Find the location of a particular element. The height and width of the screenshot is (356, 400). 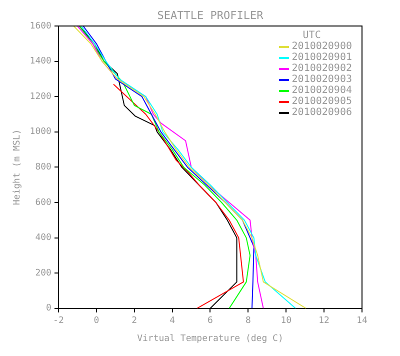

legend-title: UTC is located at coordinates (312, 35).